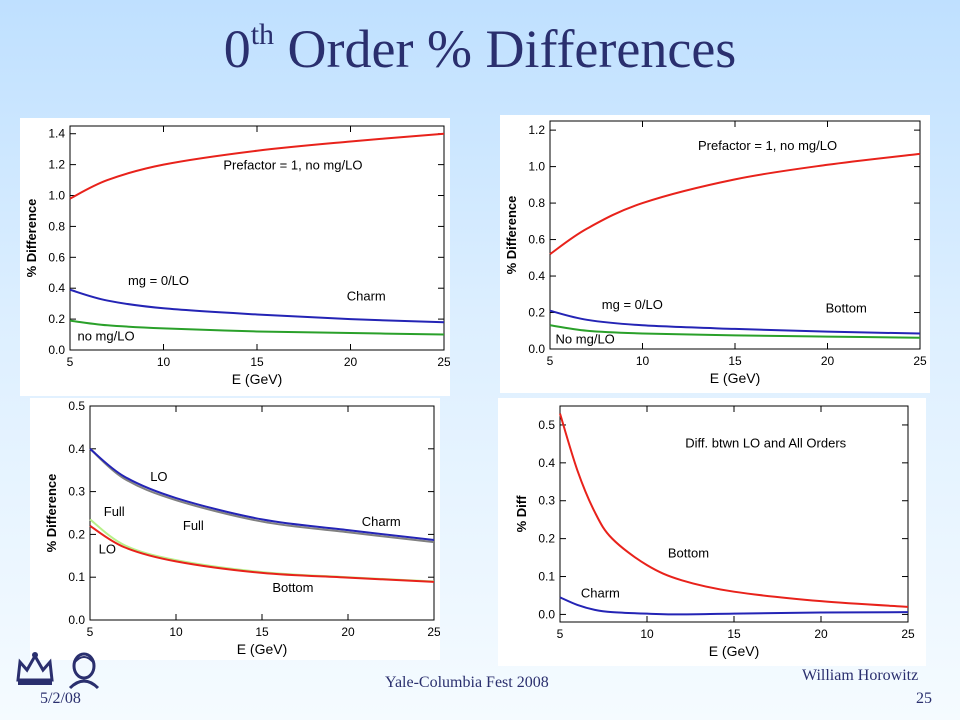 This screenshot has width=960, height=720. What do you see at coordinates (924, 698) in the screenshot?
I see `footer-page-number: 25` at bounding box center [924, 698].